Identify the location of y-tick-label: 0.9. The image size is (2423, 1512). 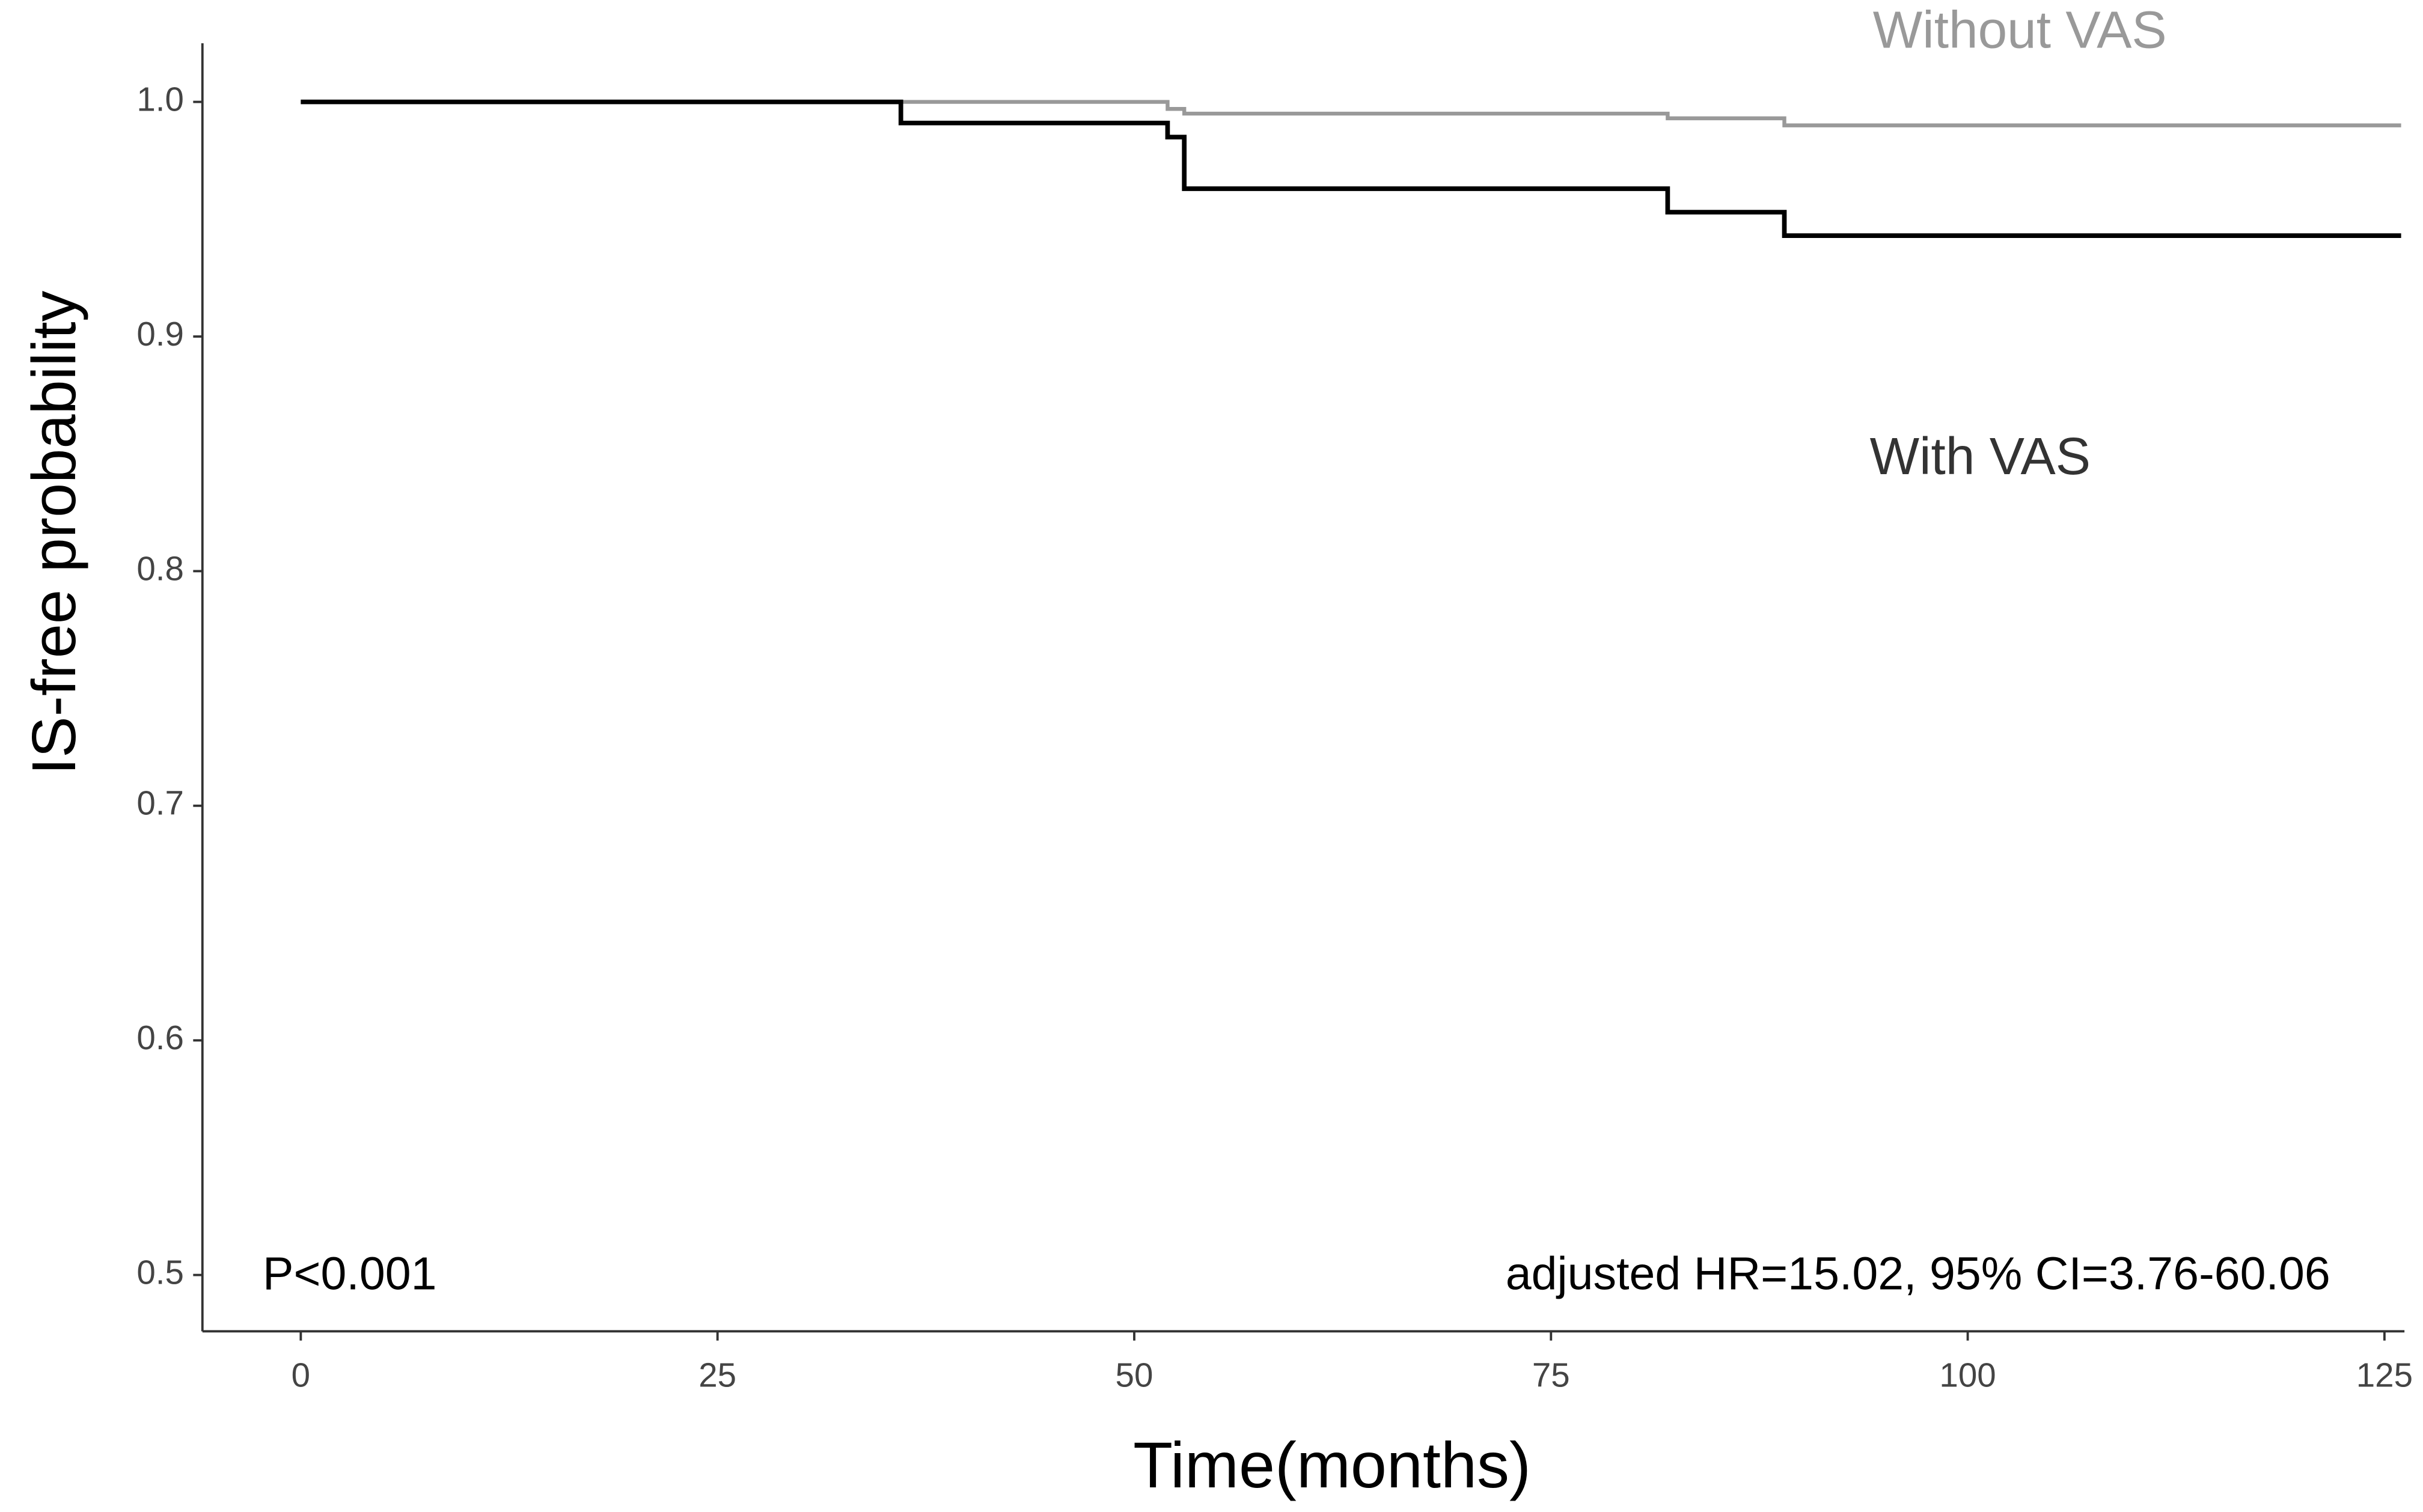
(160, 334).